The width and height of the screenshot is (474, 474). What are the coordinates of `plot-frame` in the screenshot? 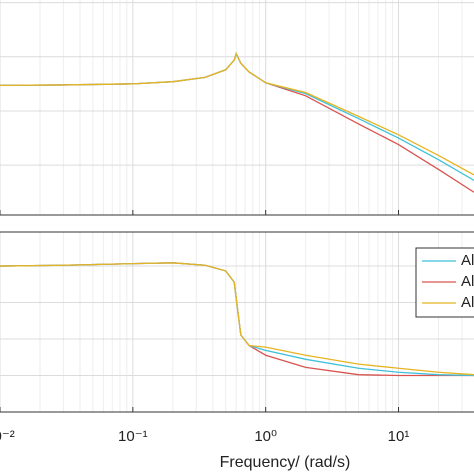 It's located at (237, 215).